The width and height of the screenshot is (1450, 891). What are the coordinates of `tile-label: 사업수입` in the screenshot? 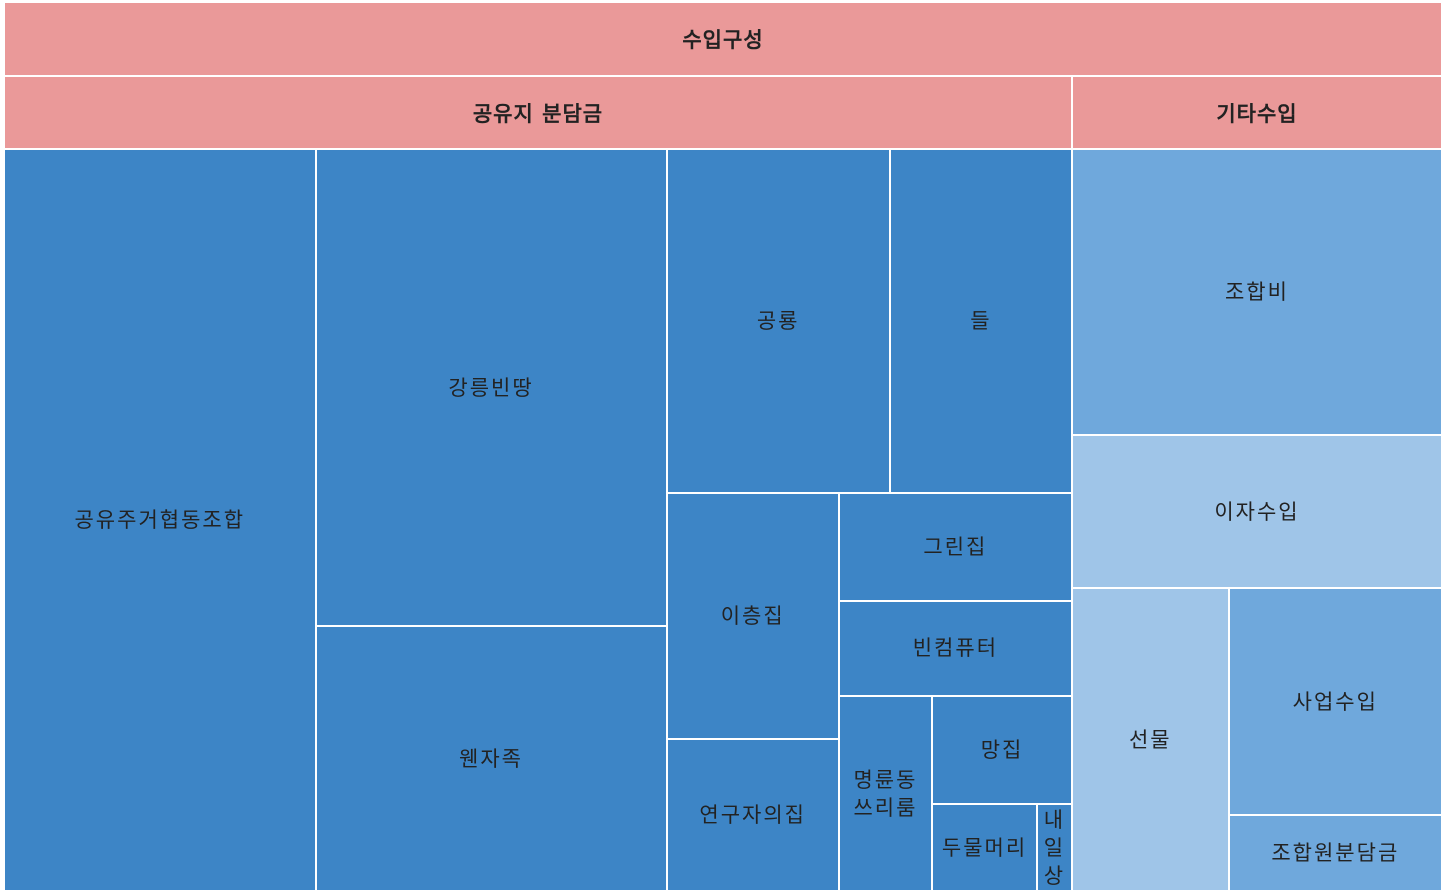 It's located at (1335, 701).